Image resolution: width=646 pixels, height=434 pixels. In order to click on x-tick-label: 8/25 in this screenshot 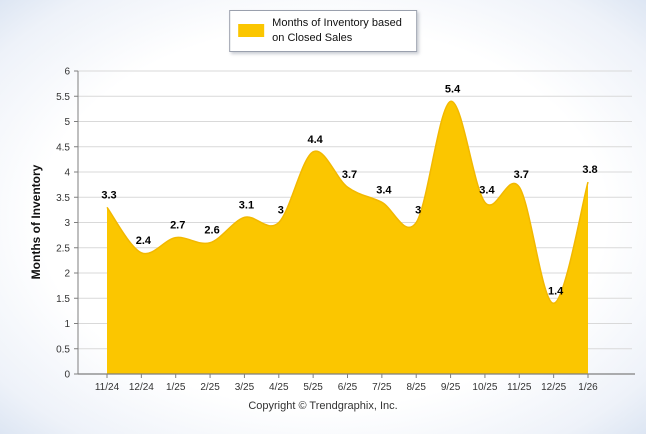, I will do `click(416, 387)`.